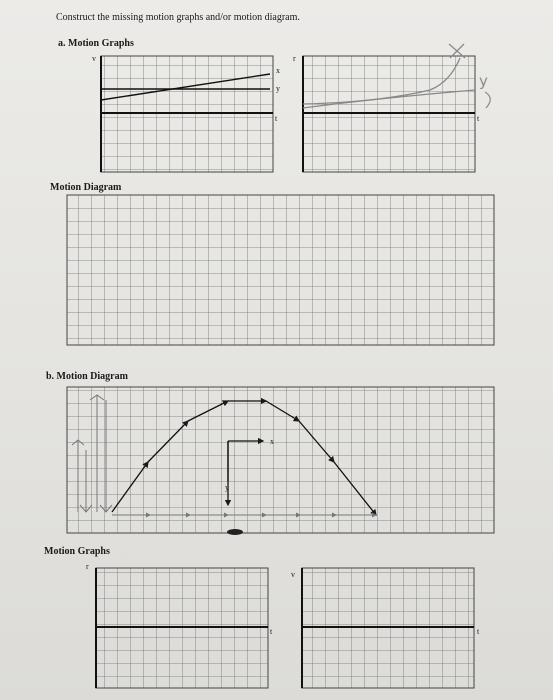 Image resolution: width=553 pixels, height=700 pixels. What do you see at coordinates (278, 70) in the screenshot?
I see `graph-a-left-line-label-x: x` at bounding box center [278, 70].